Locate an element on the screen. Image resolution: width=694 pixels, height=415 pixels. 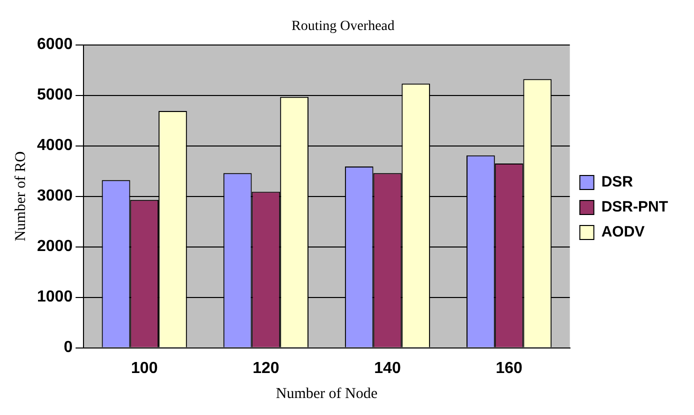
y-tick-label: 1000 is located at coordinates (55, 297).